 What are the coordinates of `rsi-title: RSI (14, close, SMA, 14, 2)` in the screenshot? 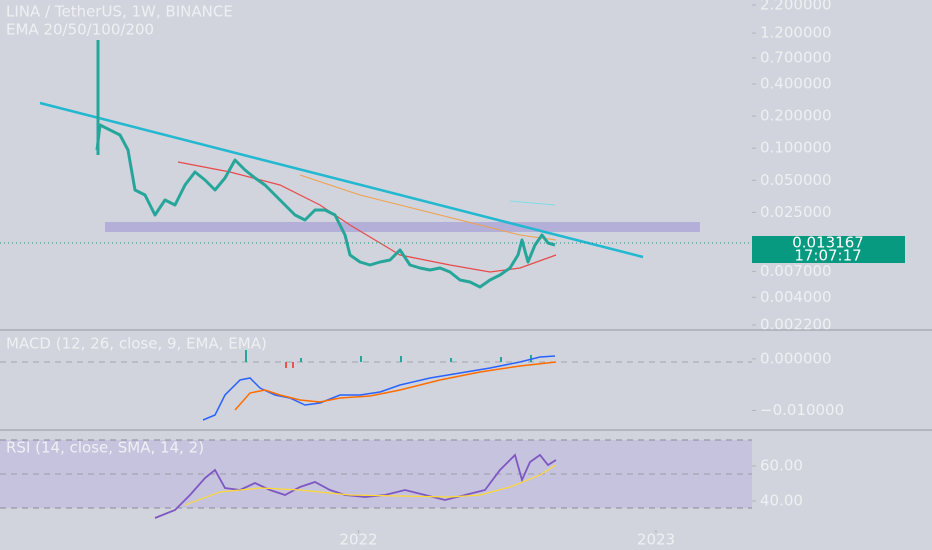 It's located at (105, 448).